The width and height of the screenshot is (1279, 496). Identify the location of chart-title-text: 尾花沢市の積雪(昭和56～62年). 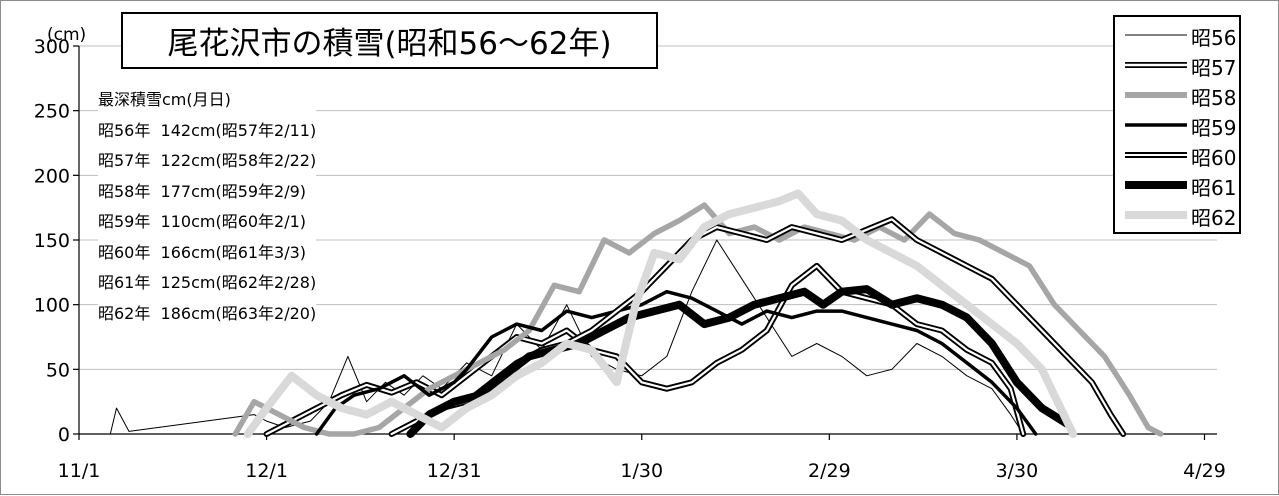
(389, 44).